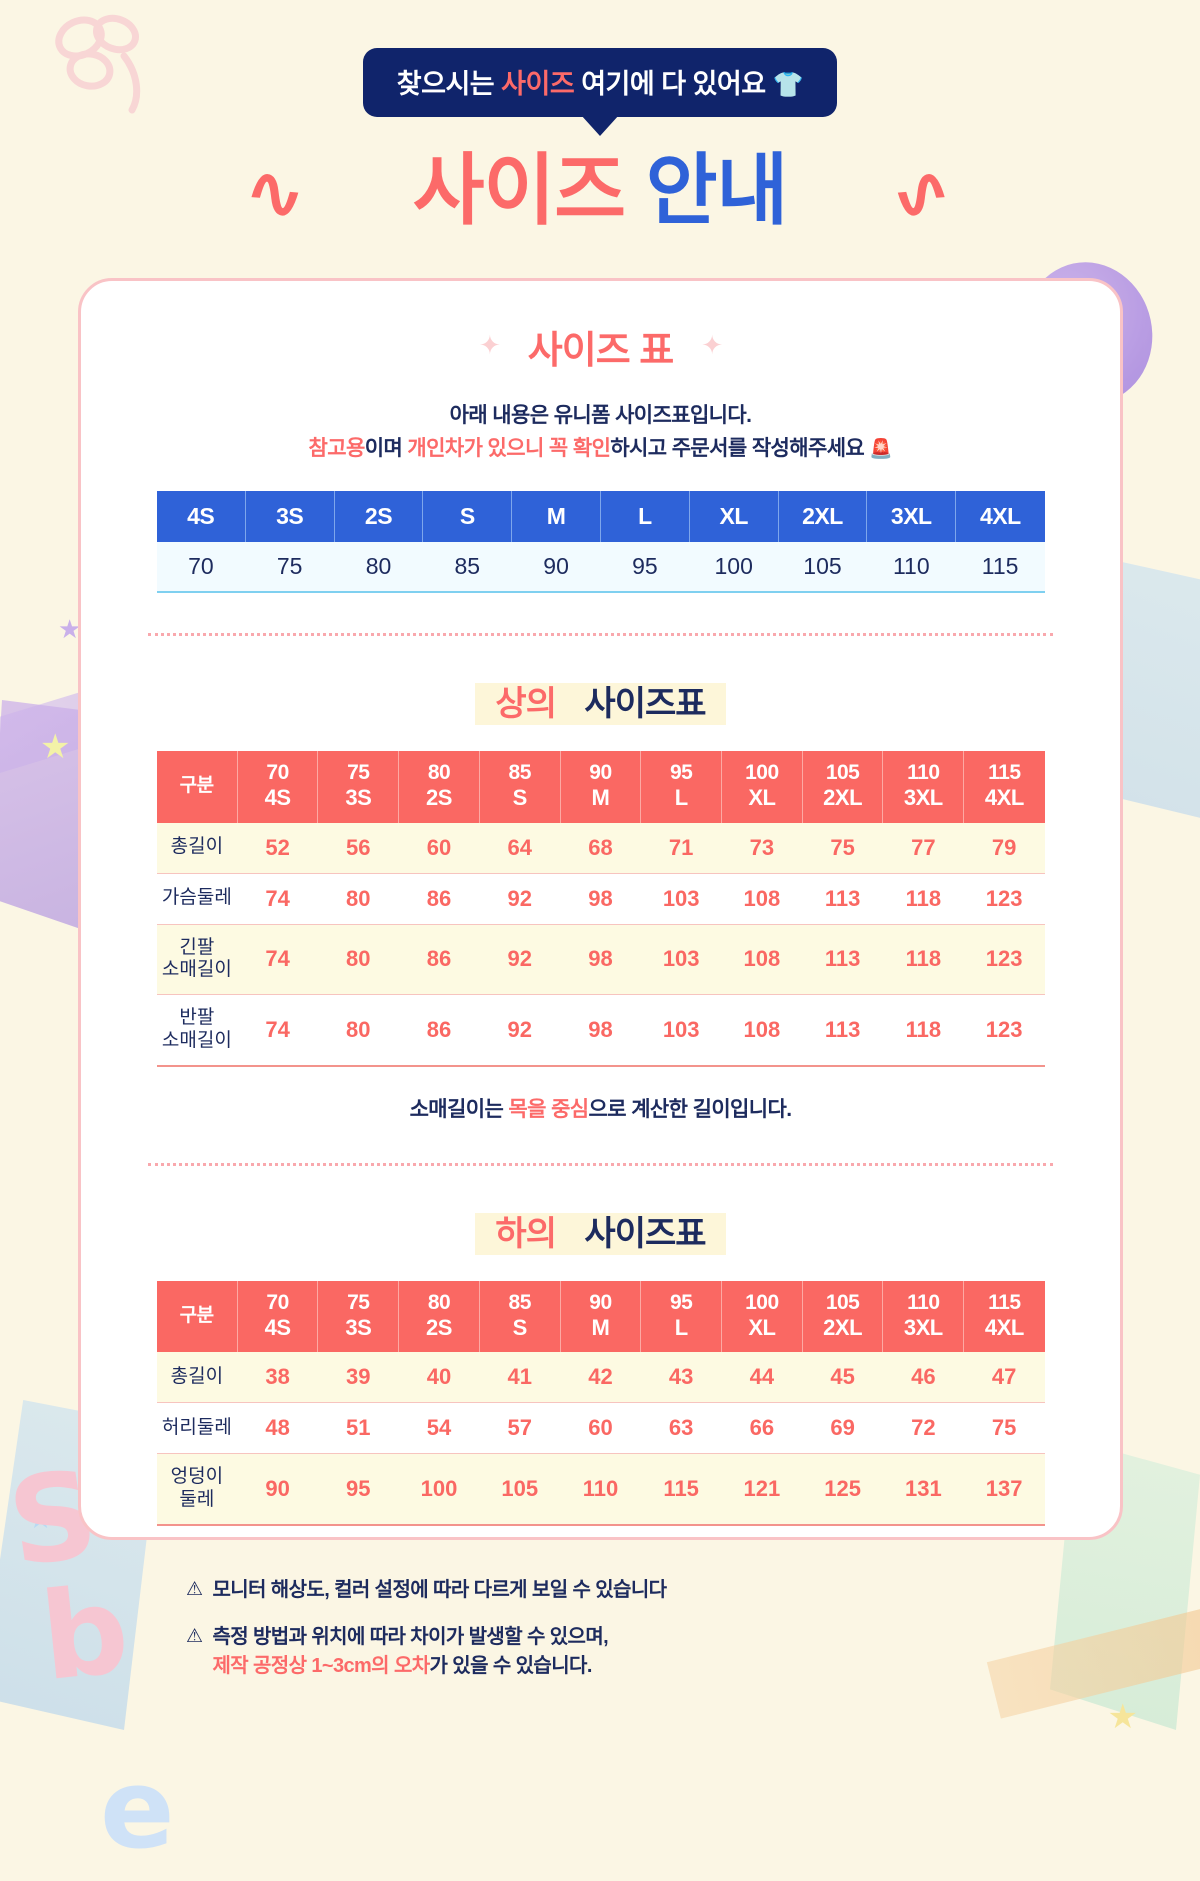 The height and width of the screenshot is (1881, 1200). I want to click on top-table-cell: 64, so click(520, 848).